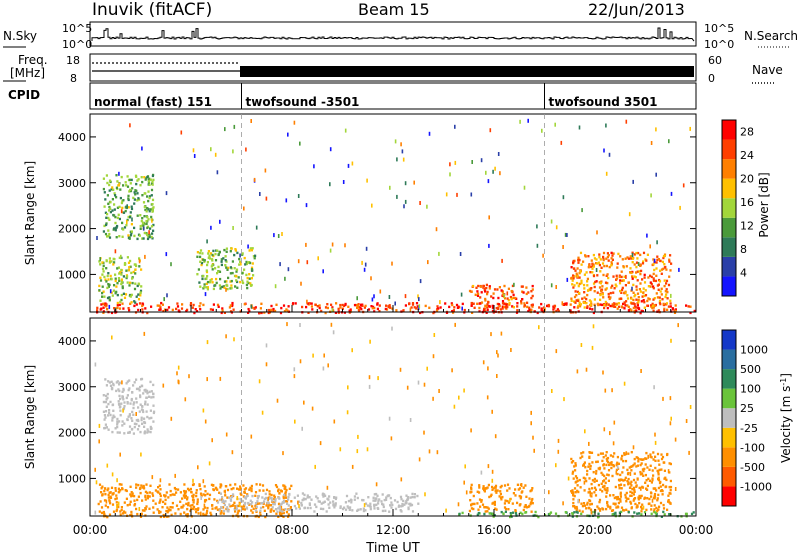 Image resolution: width=800 pixels, height=554 pixels. Describe the element at coordinates (191, 530) in the screenshot. I see `x-tick-label: 04:00` at that location.